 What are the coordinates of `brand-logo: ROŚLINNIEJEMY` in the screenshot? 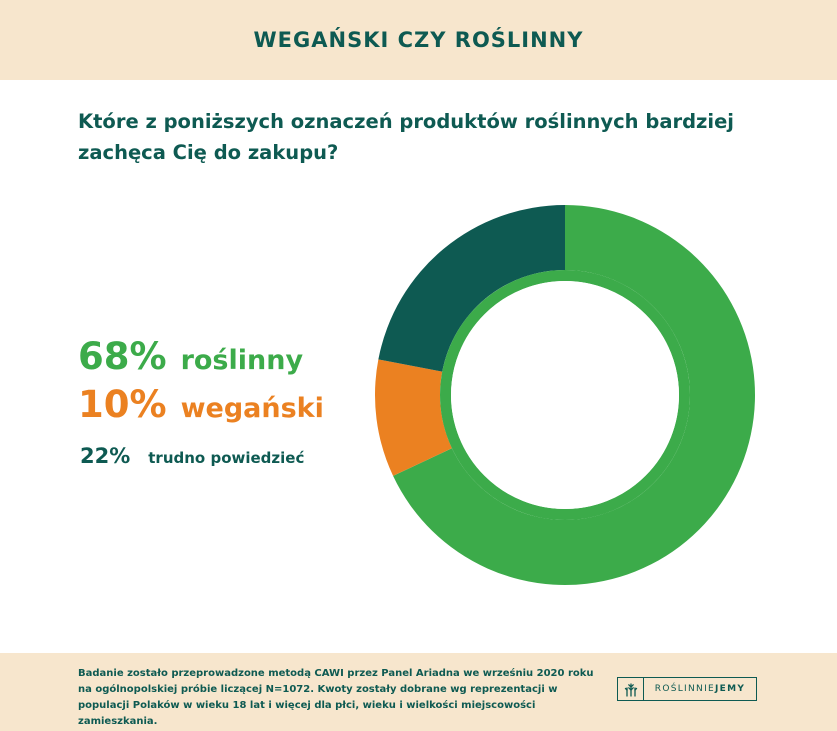 It's located at (687, 689).